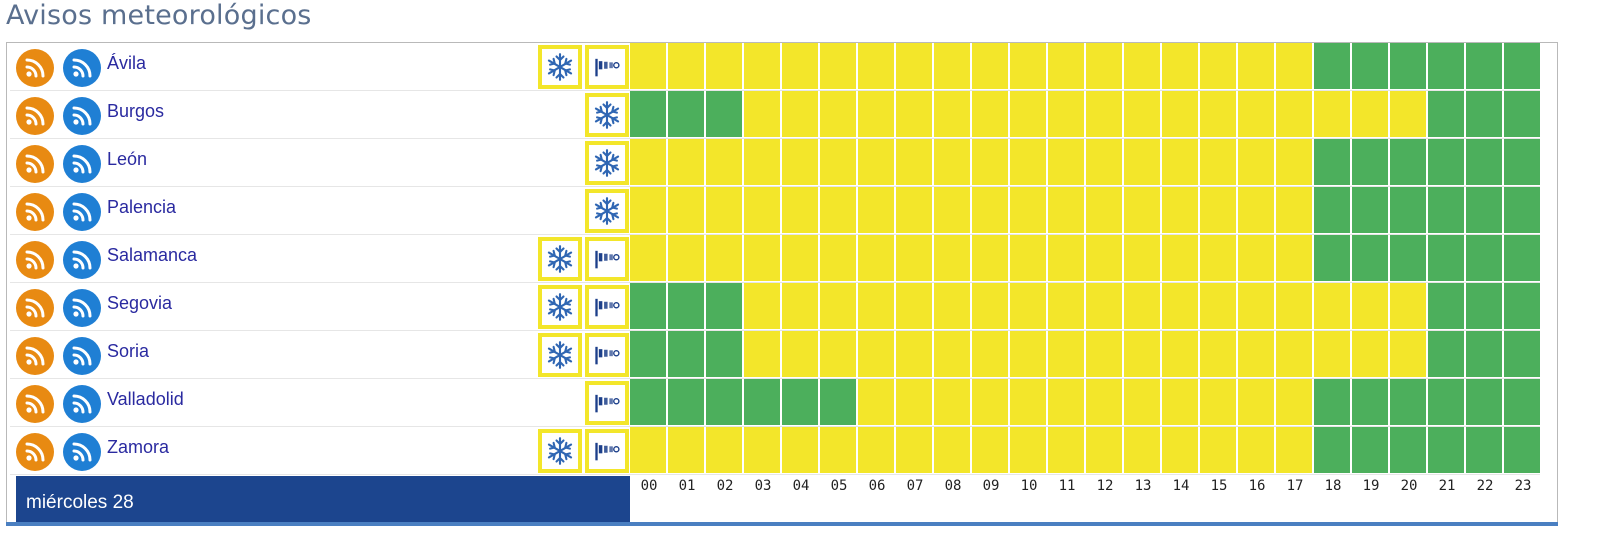 The height and width of the screenshot is (552, 1600). What do you see at coordinates (140, 303) in the screenshot?
I see `province-name: Segovia` at bounding box center [140, 303].